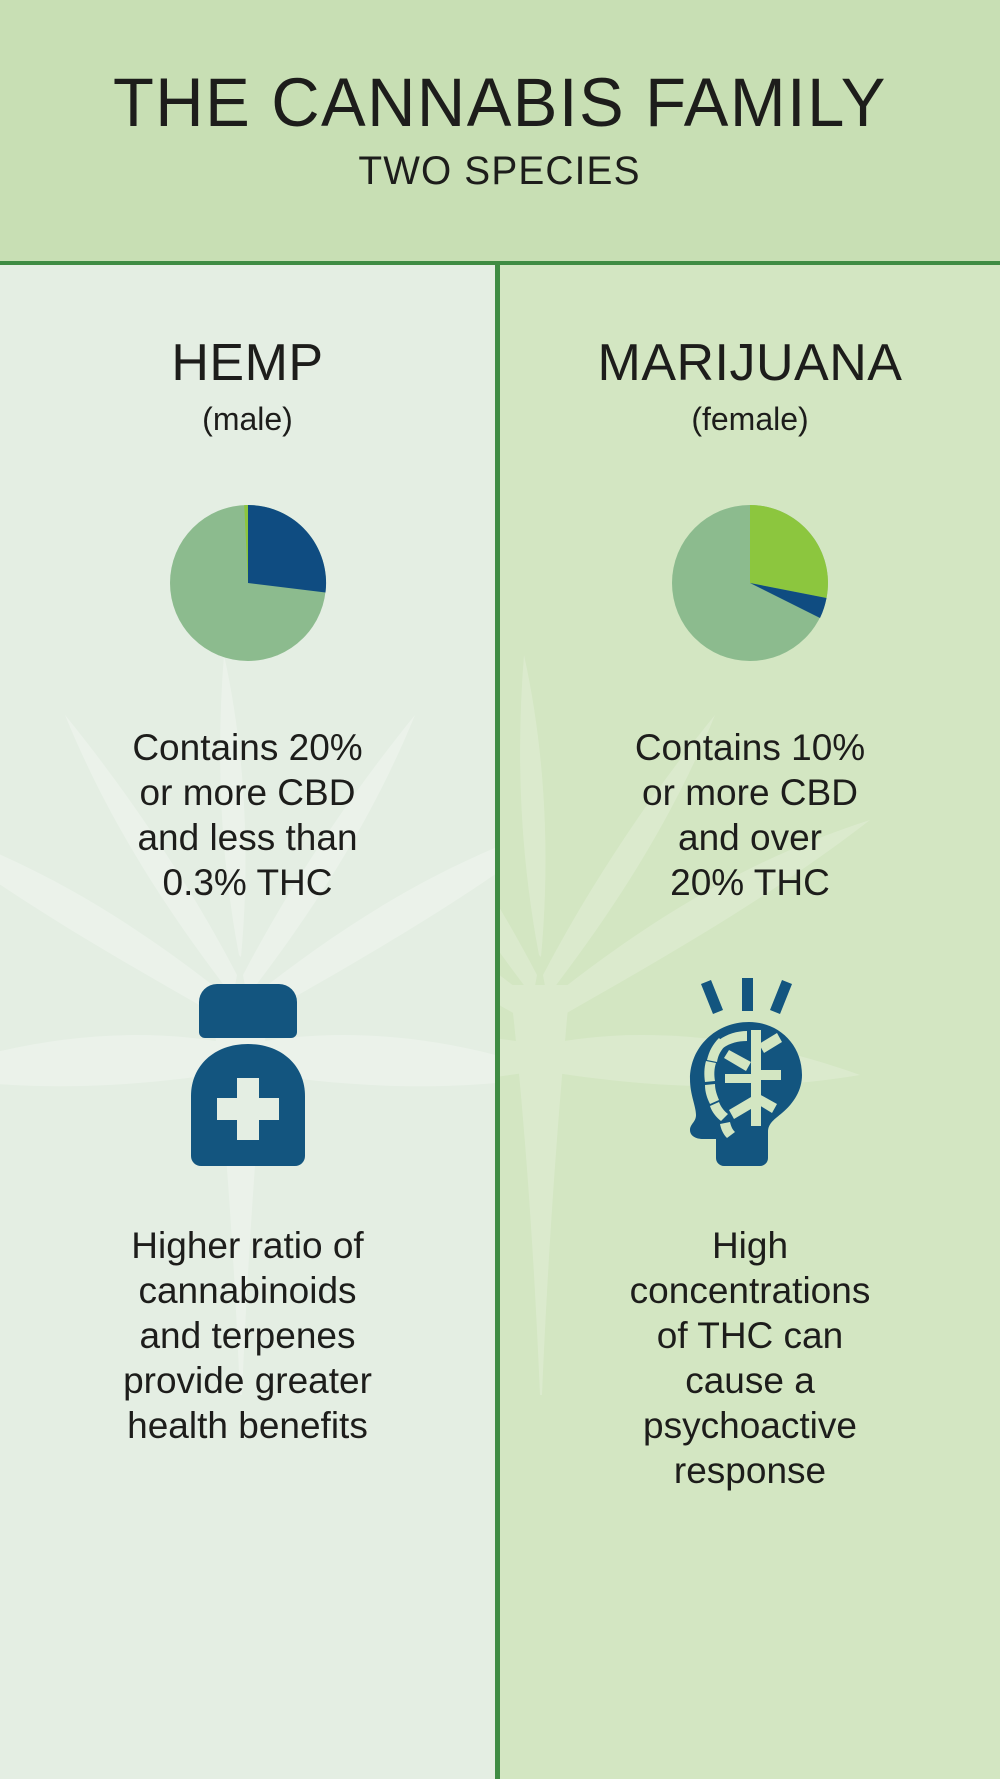 This screenshot has height=1779, width=1000. Describe the element at coordinates (248, 1075) in the screenshot. I see `medicine-bottle-icon` at that location.